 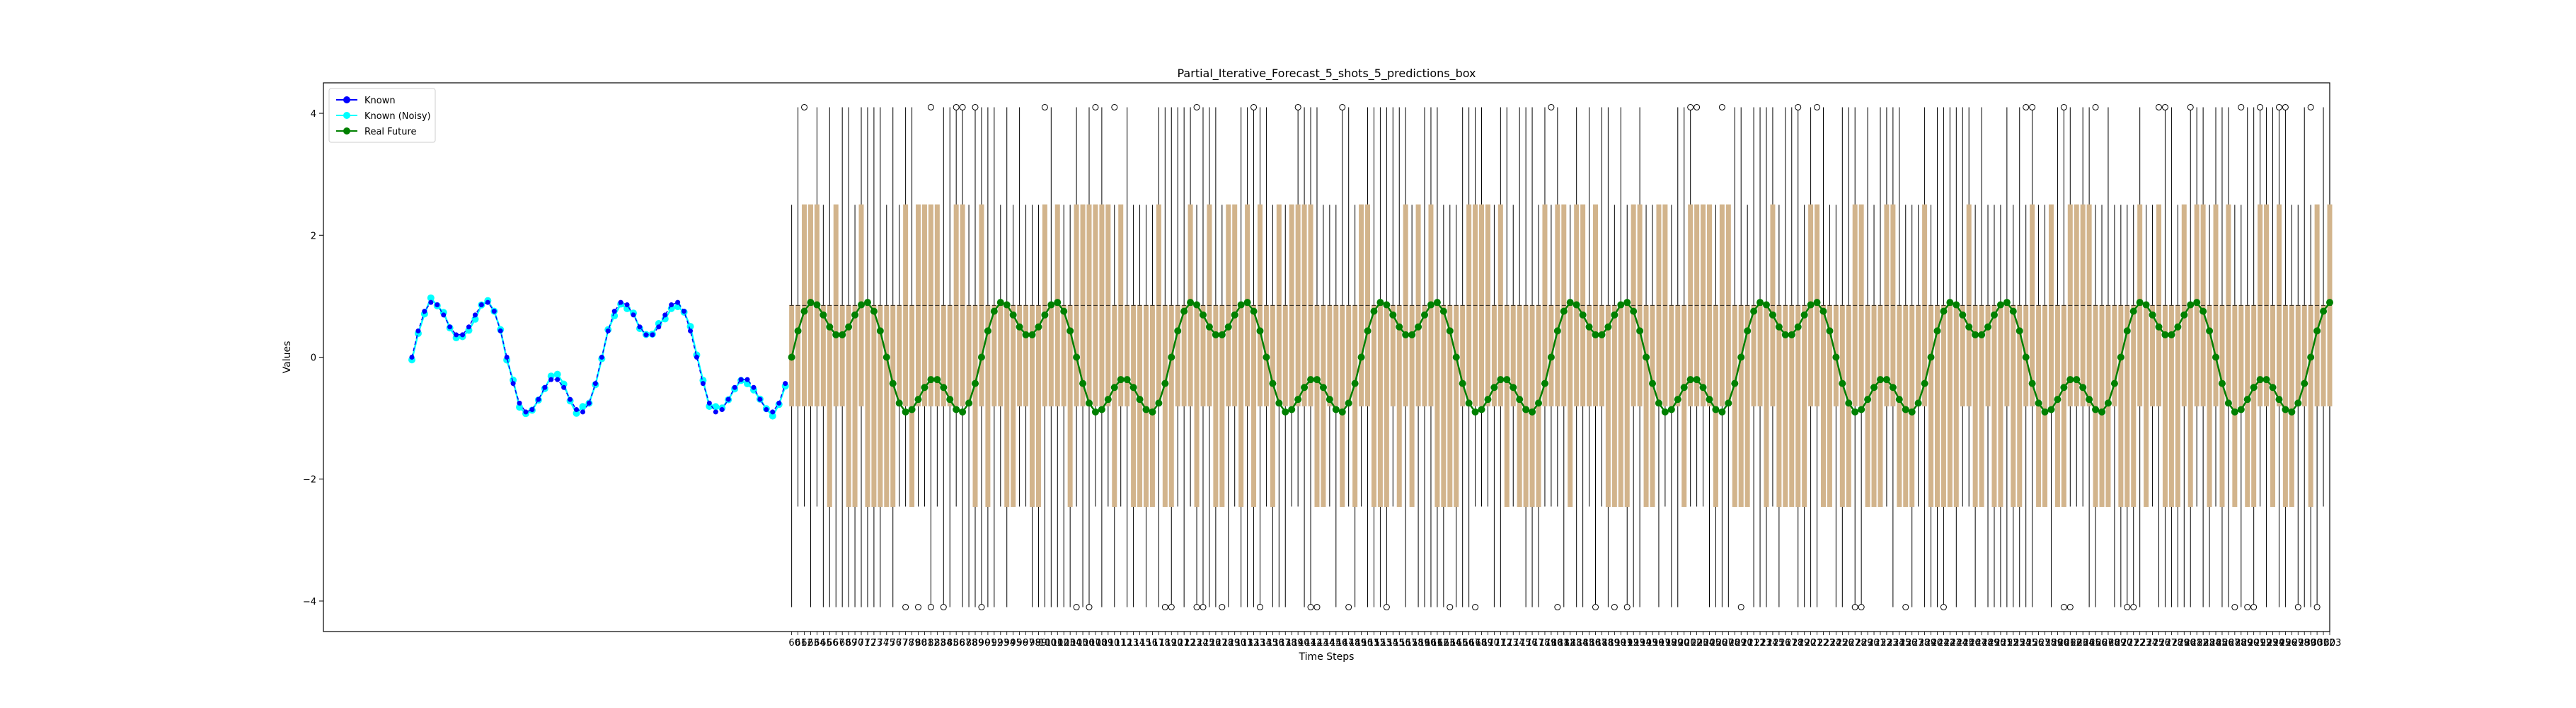 I want to click on x-tick-label: 89, so click(x=978, y=643).